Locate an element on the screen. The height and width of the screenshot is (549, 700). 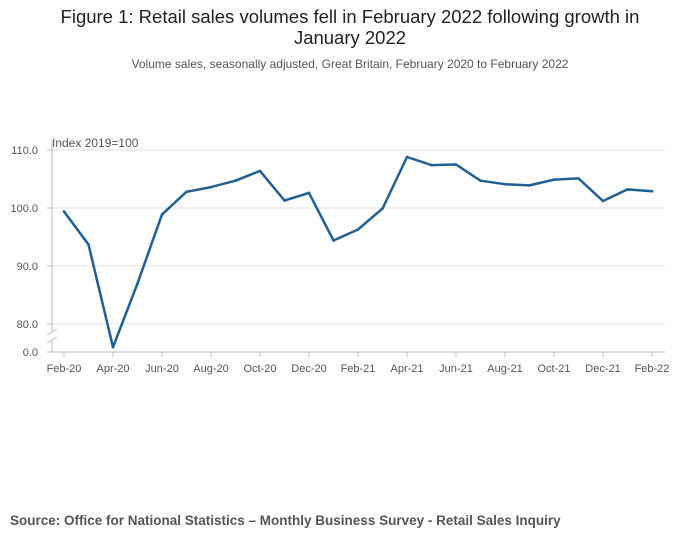
x-tick-label: Oct-20 is located at coordinates (259, 369).